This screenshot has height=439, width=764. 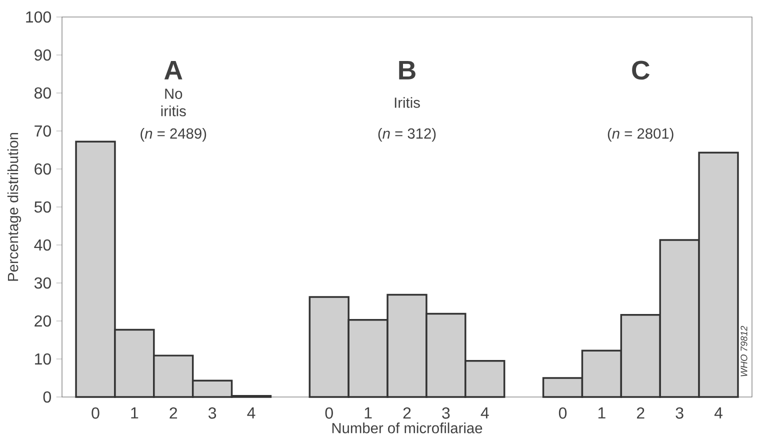 What do you see at coordinates (42, 131) in the screenshot?
I see `y-tick-label: 70` at bounding box center [42, 131].